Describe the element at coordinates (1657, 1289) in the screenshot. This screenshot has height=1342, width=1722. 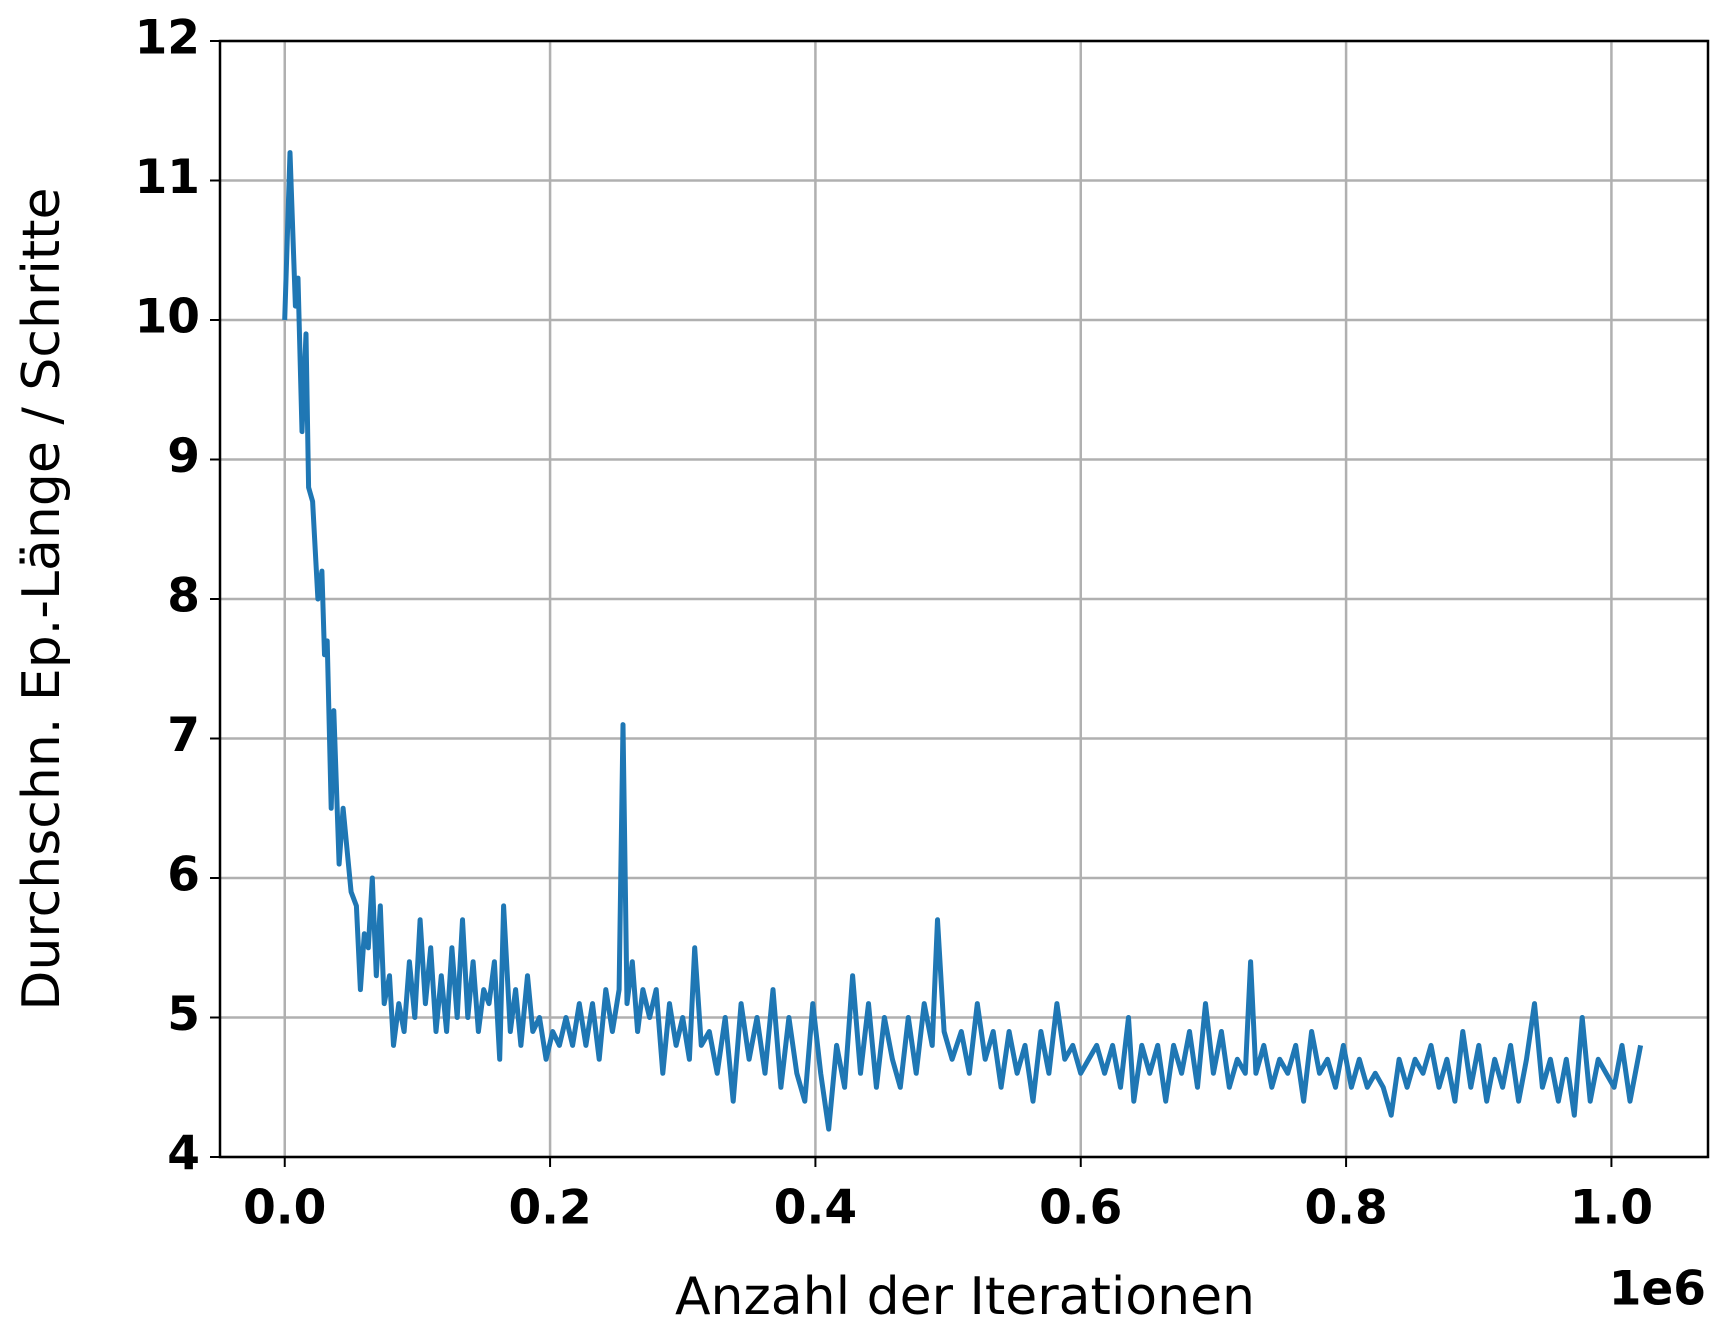
I see `x-offset-label: 1e6` at that location.